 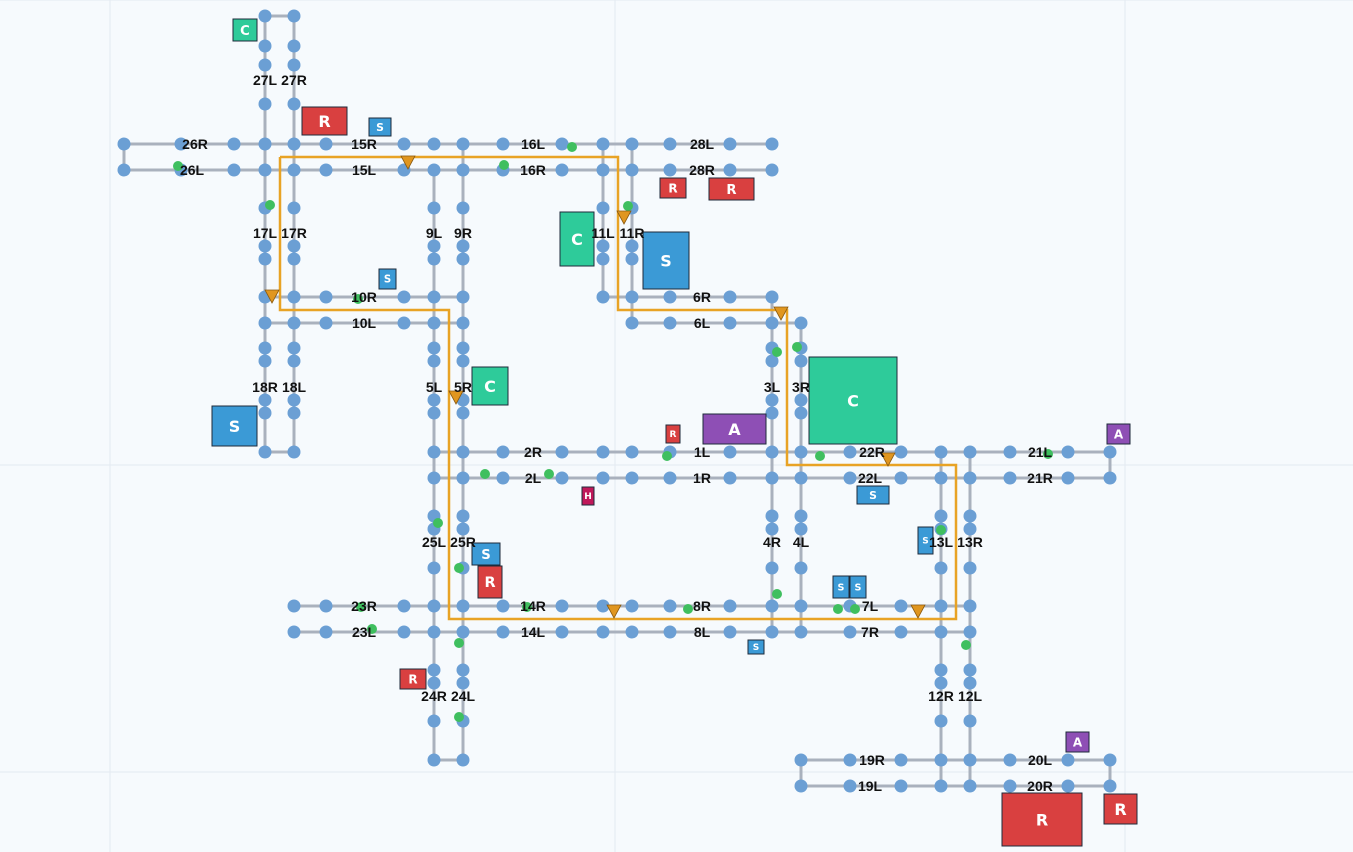 What do you see at coordinates (490, 386) in the screenshot?
I see `building-C` at bounding box center [490, 386].